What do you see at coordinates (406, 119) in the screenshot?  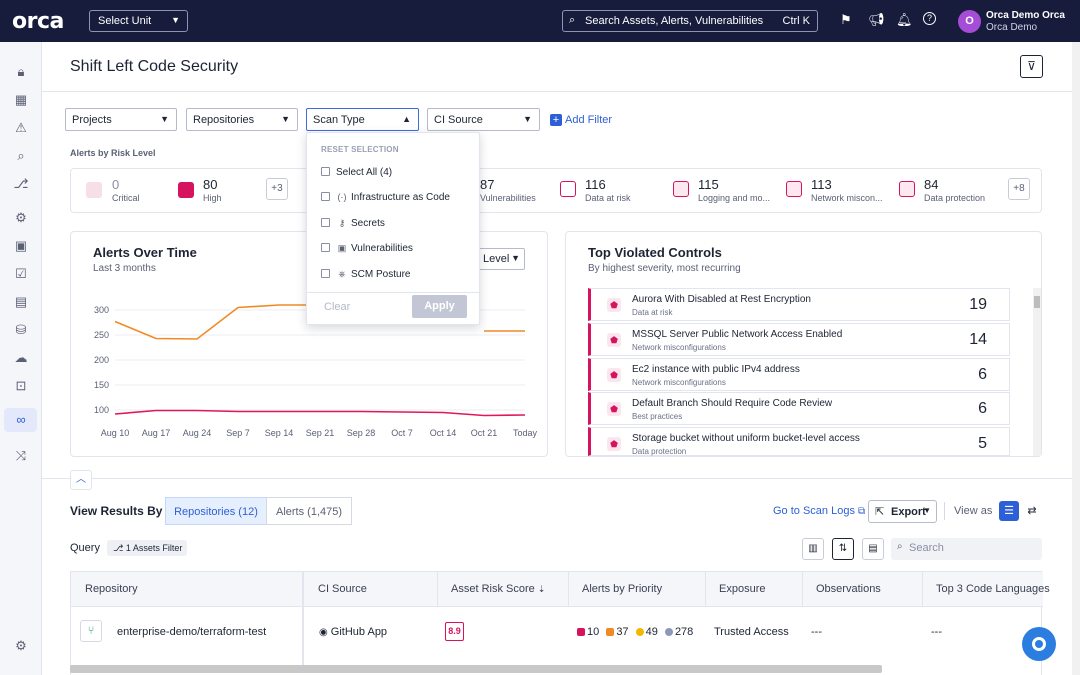 I see `caret-up-icon: ▲` at bounding box center [406, 119].